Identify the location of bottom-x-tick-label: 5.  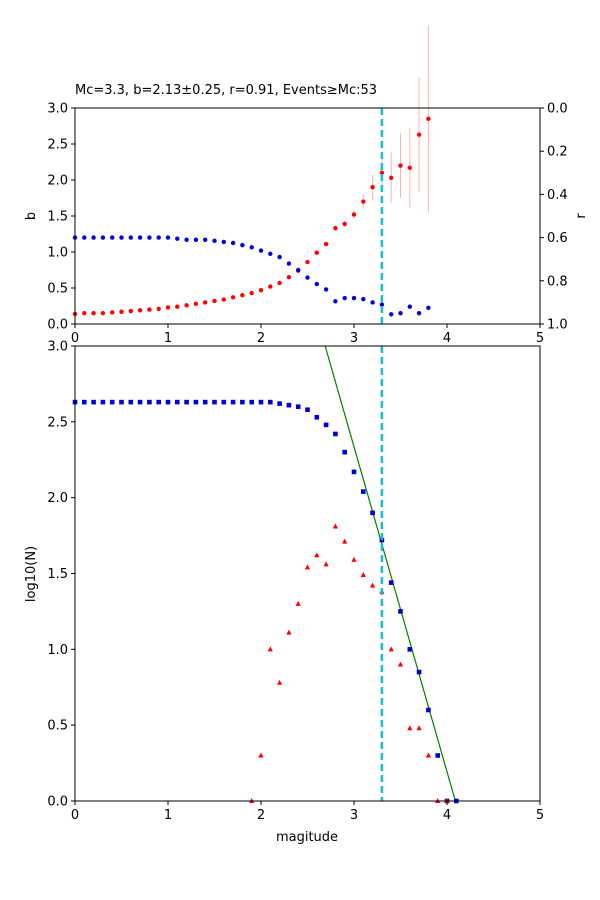
(540, 815).